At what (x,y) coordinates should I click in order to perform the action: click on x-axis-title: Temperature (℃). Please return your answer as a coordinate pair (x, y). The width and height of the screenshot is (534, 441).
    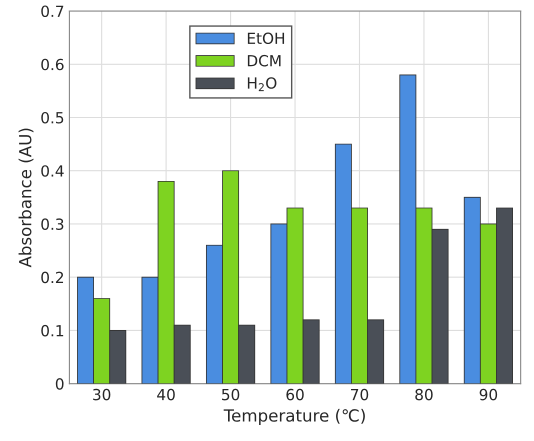
    Looking at the image, I should click on (294, 417).